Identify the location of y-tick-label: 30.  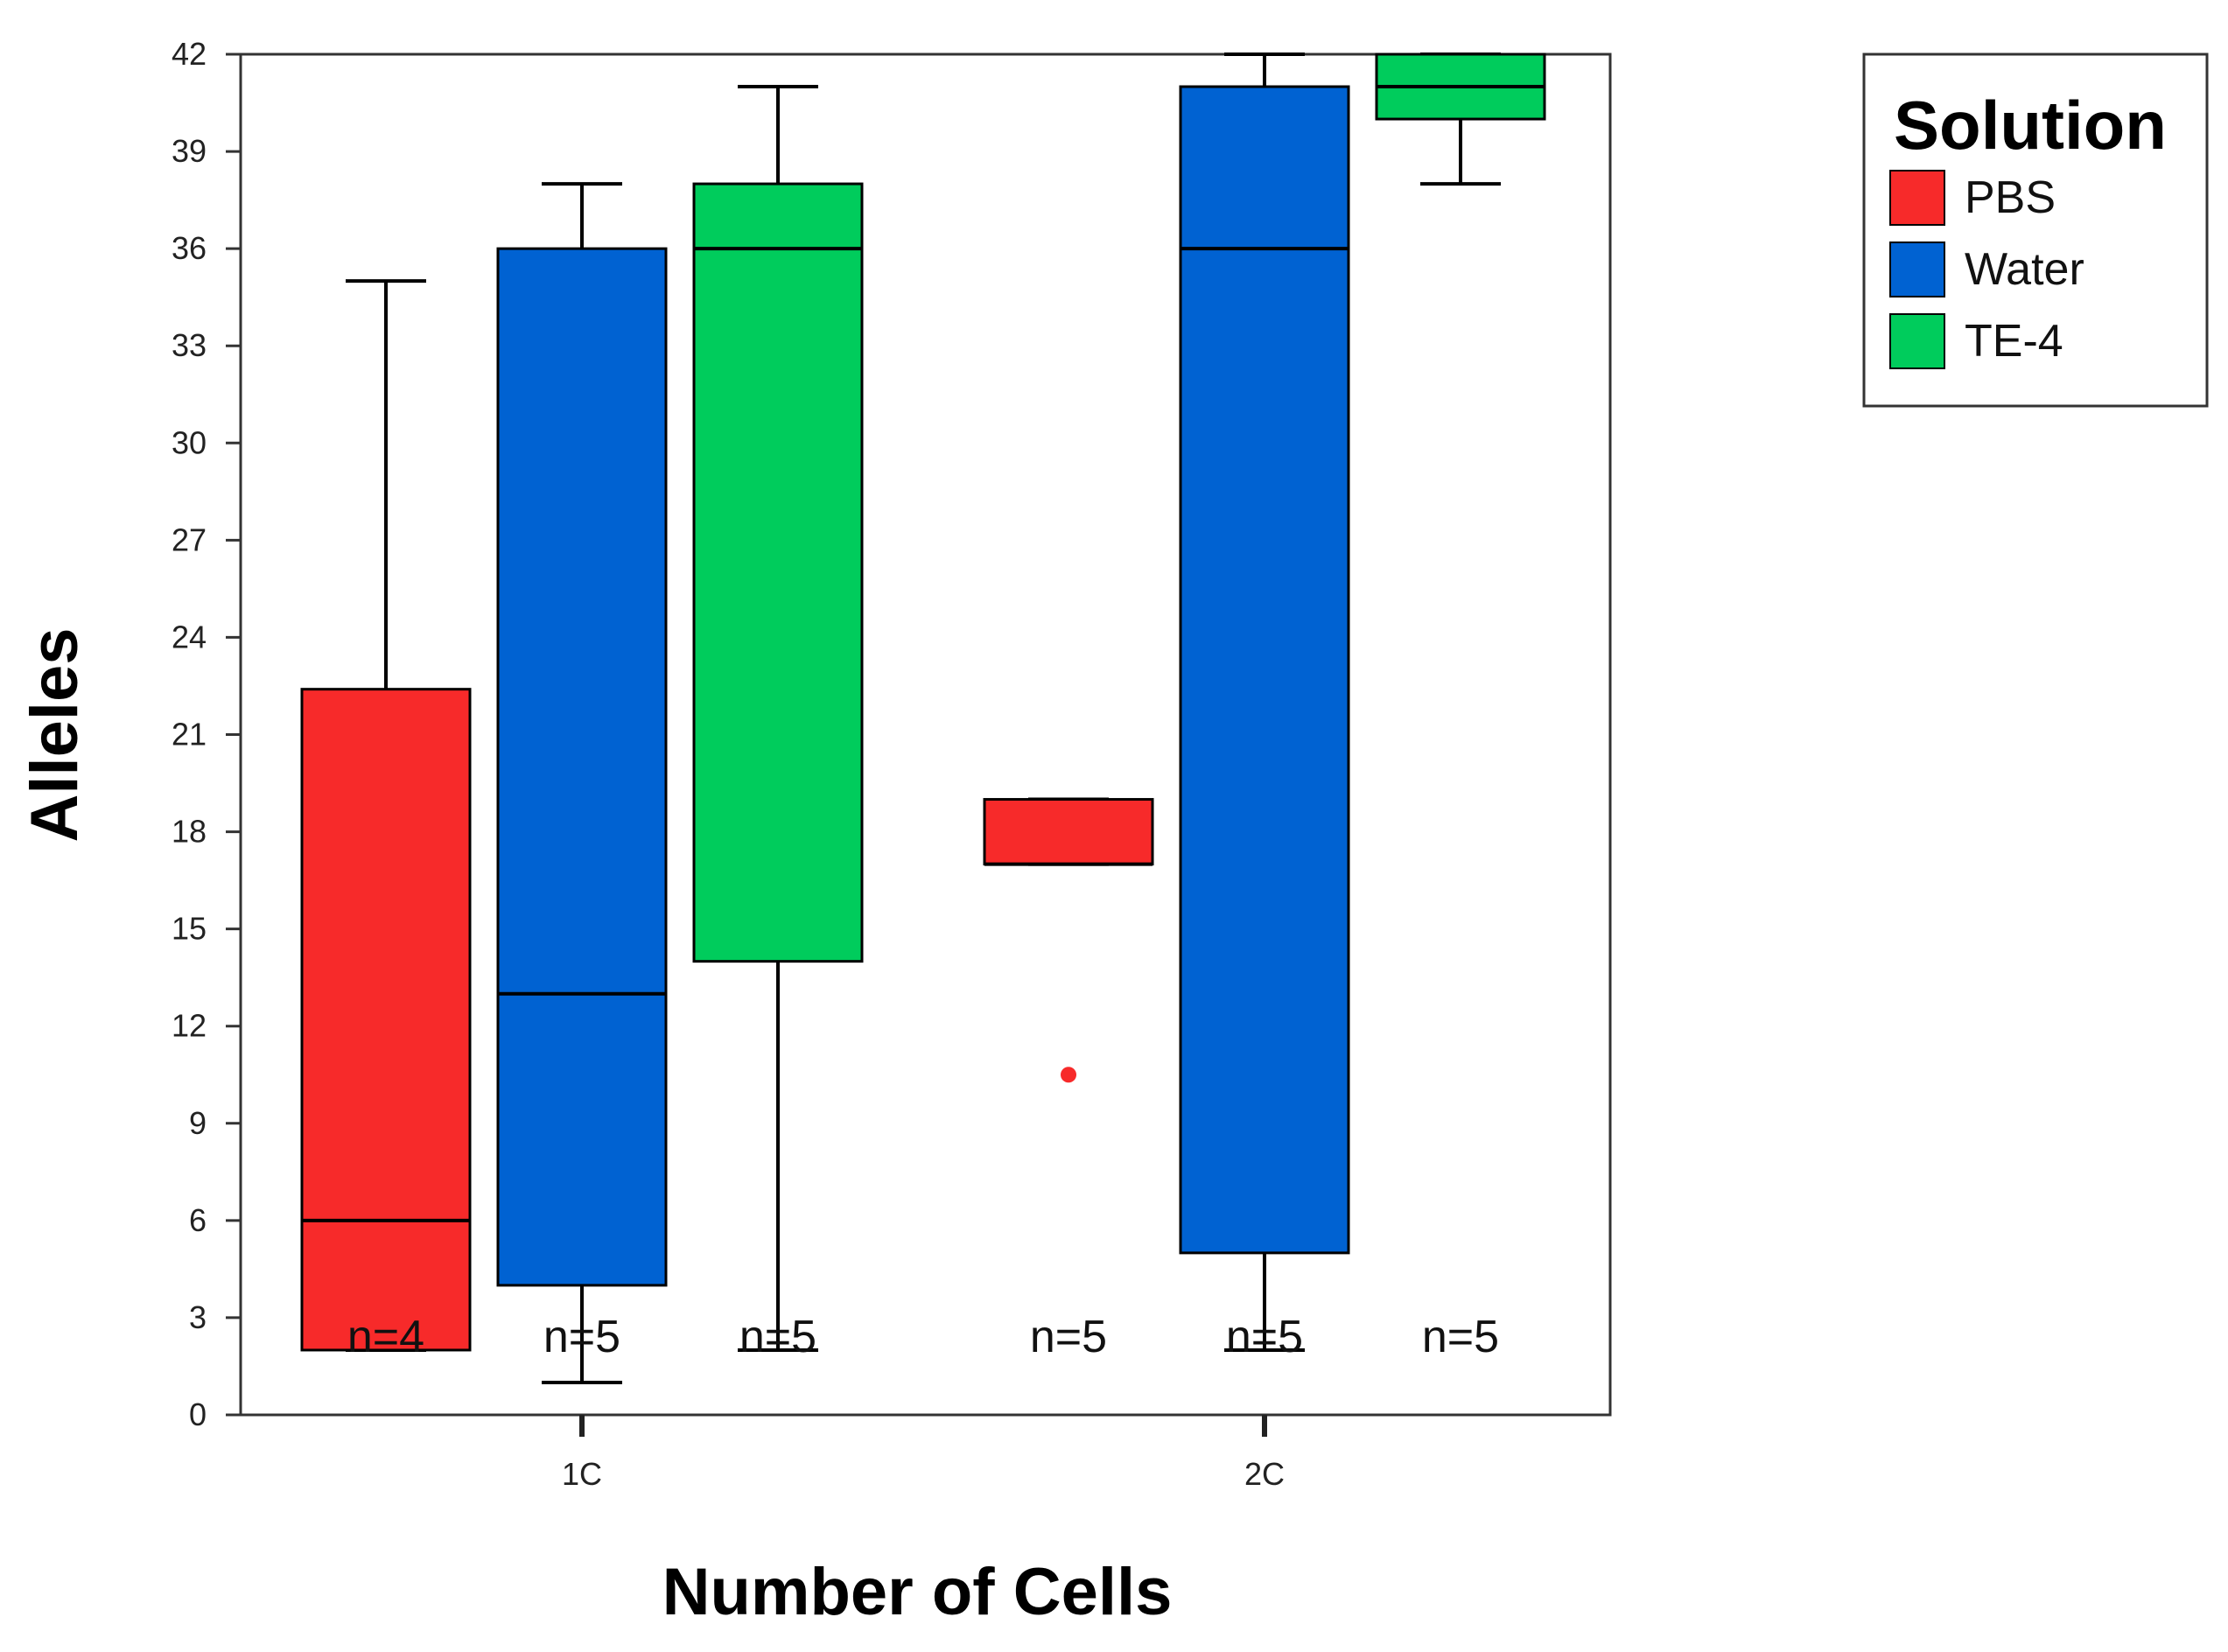
(189, 442).